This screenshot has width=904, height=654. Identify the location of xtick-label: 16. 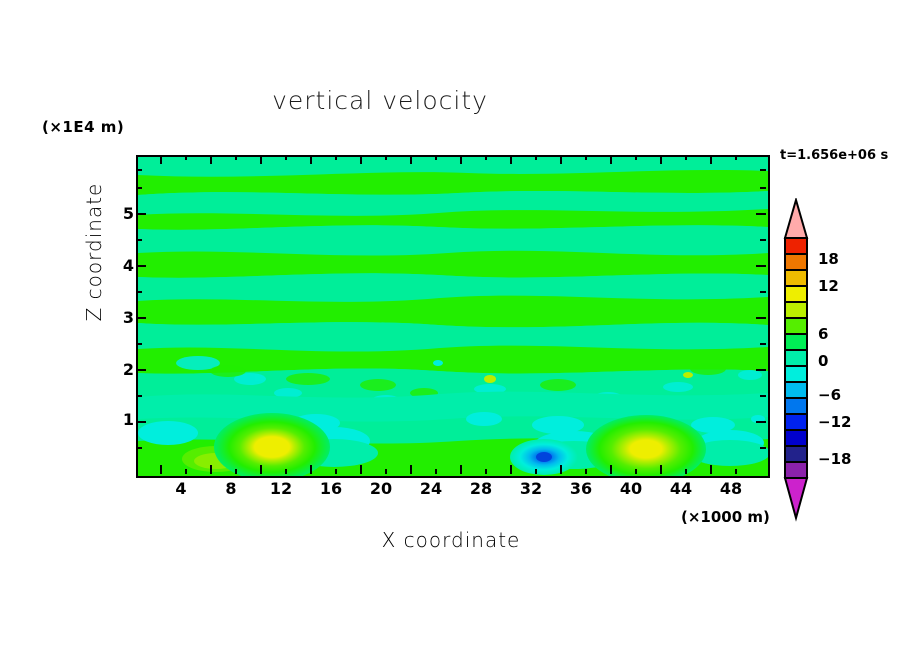
(331, 488).